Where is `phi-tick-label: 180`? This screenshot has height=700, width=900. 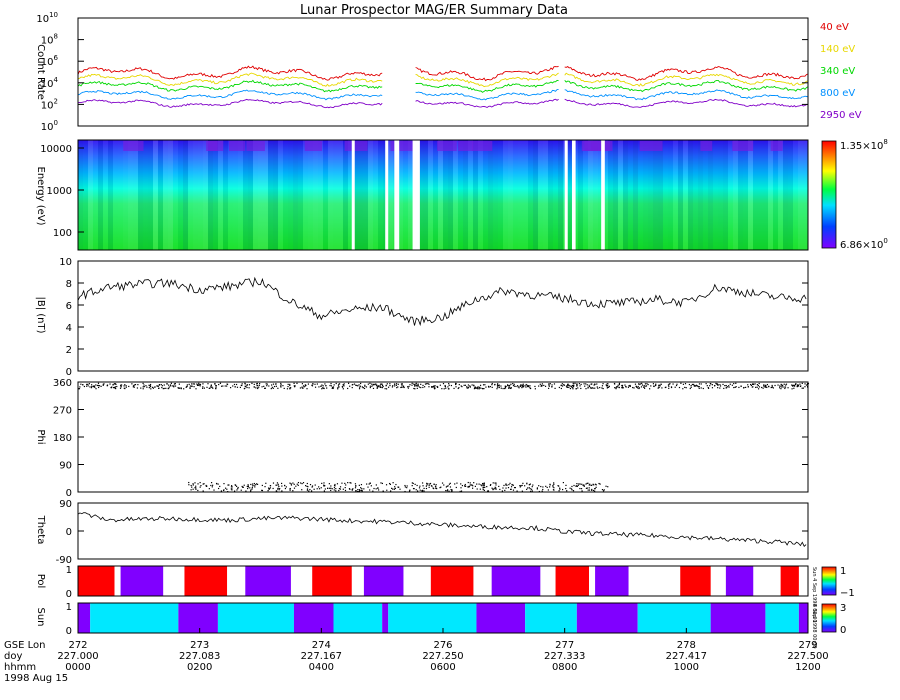
phi-tick-label: 180 is located at coordinates (62, 438).